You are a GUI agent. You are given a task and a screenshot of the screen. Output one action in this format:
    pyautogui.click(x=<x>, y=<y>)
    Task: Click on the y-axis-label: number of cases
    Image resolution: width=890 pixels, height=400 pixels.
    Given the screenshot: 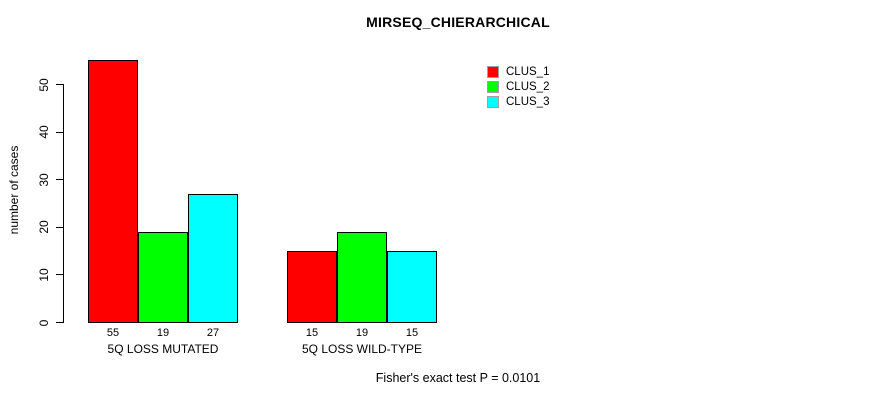 What is the action you would take?
    pyautogui.click(x=14, y=190)
    